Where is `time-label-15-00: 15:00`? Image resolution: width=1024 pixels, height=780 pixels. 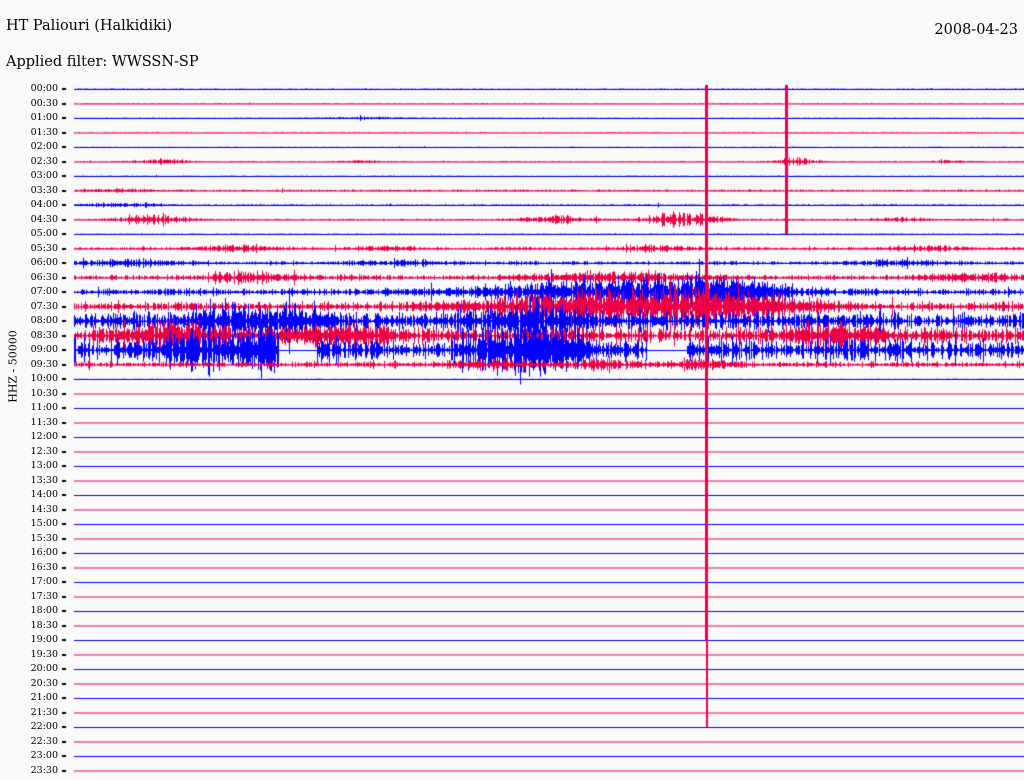 time-label-15-00: 15:00 is located at coordinates (44, 523).